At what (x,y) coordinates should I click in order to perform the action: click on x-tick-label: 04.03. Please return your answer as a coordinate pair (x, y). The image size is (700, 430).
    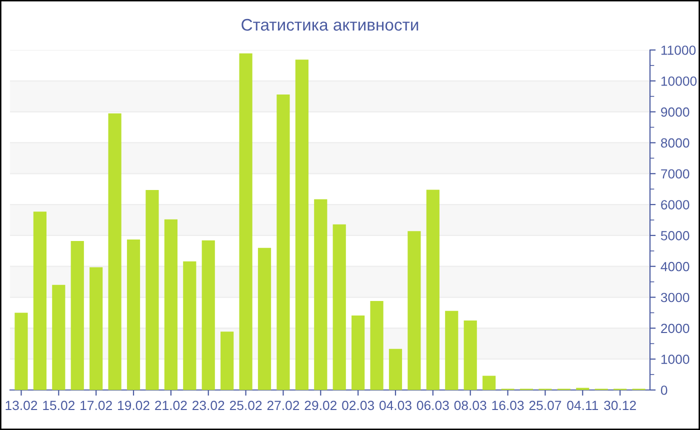
    Looking at the image, I should click on (396, 405).